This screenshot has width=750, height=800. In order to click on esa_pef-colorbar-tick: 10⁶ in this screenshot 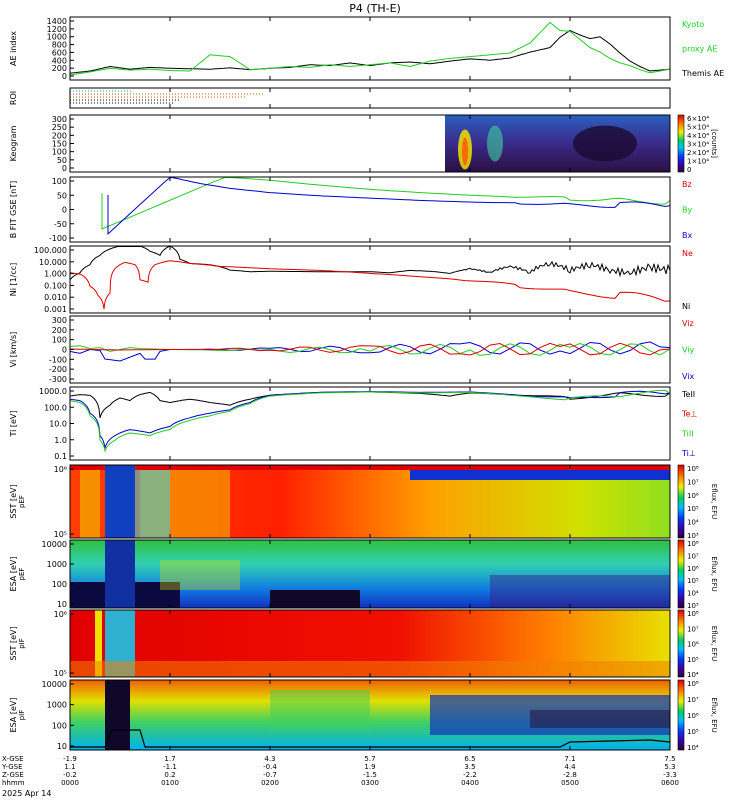, I will do `click(693, 569)`.